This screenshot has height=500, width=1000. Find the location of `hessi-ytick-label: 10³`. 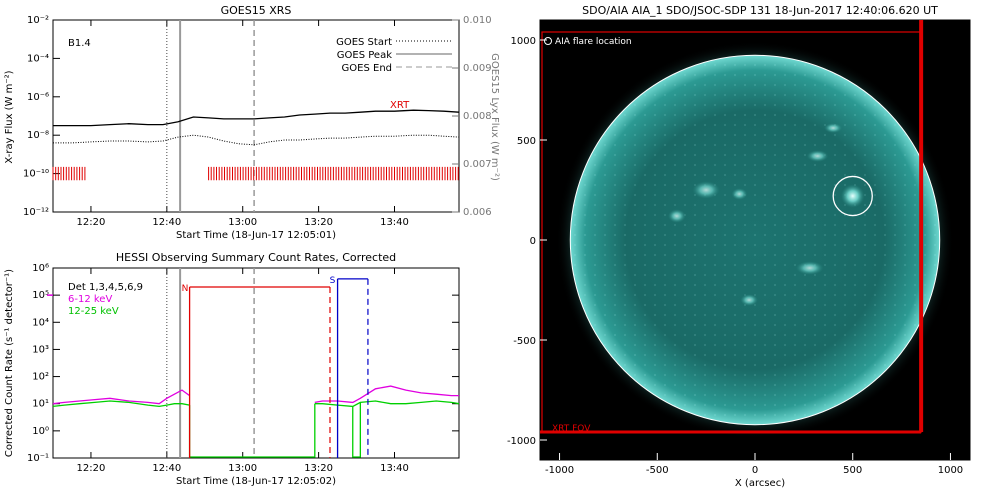

hessi-ytick-label: 10³ is located at coordinates (40, 349).